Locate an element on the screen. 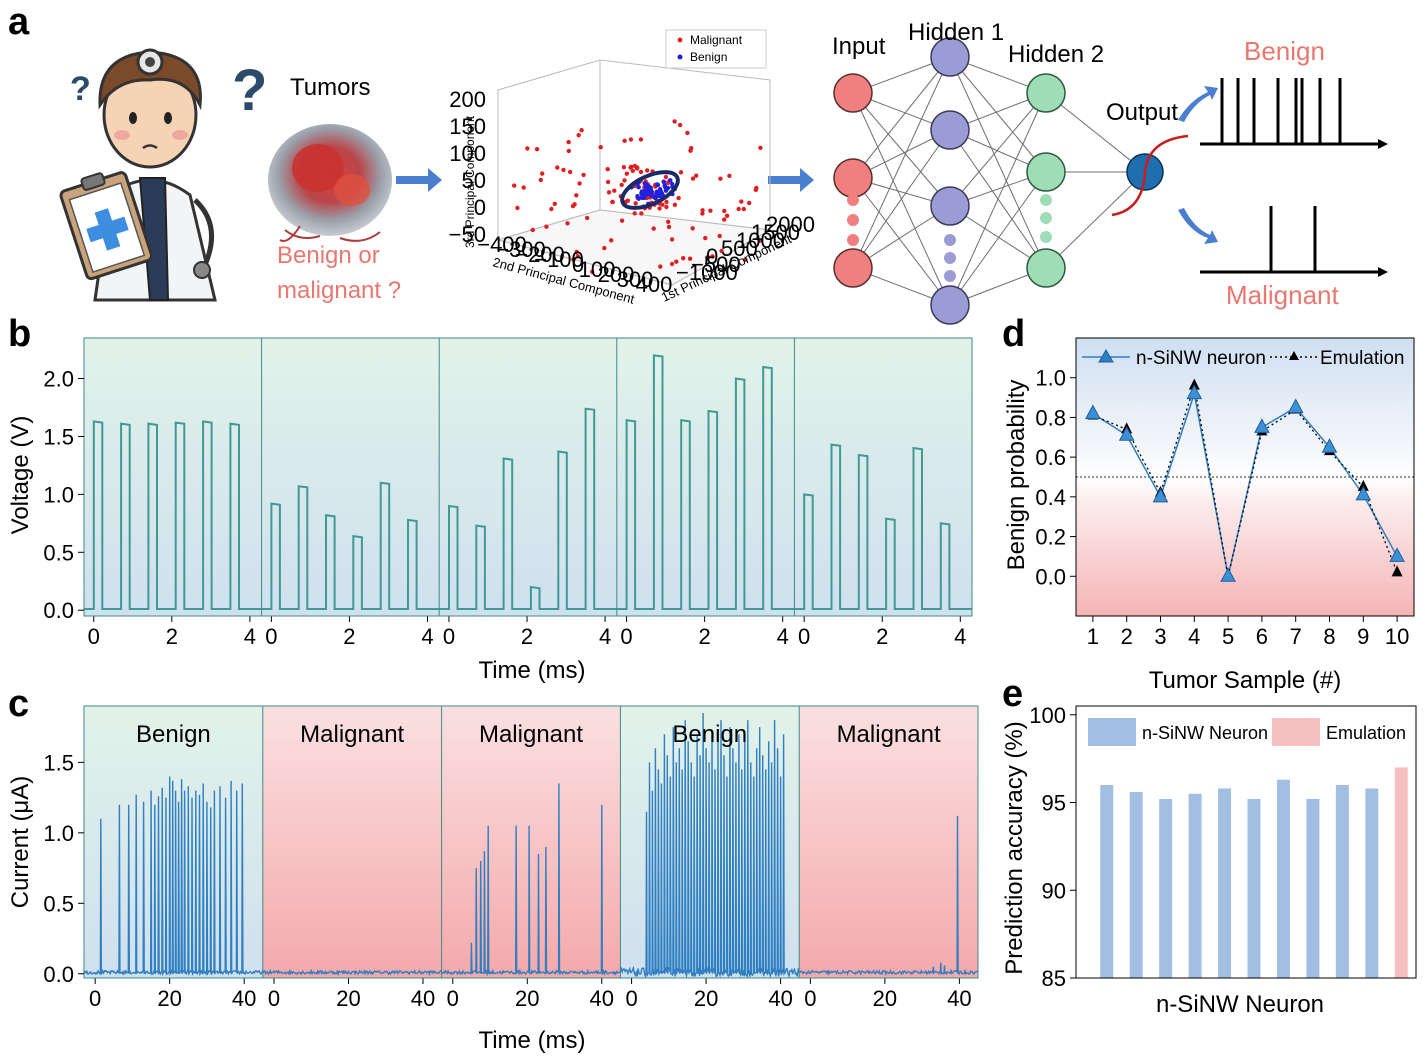  d-y-tick-label: 1.0 is located at coordinates (1050, 378).